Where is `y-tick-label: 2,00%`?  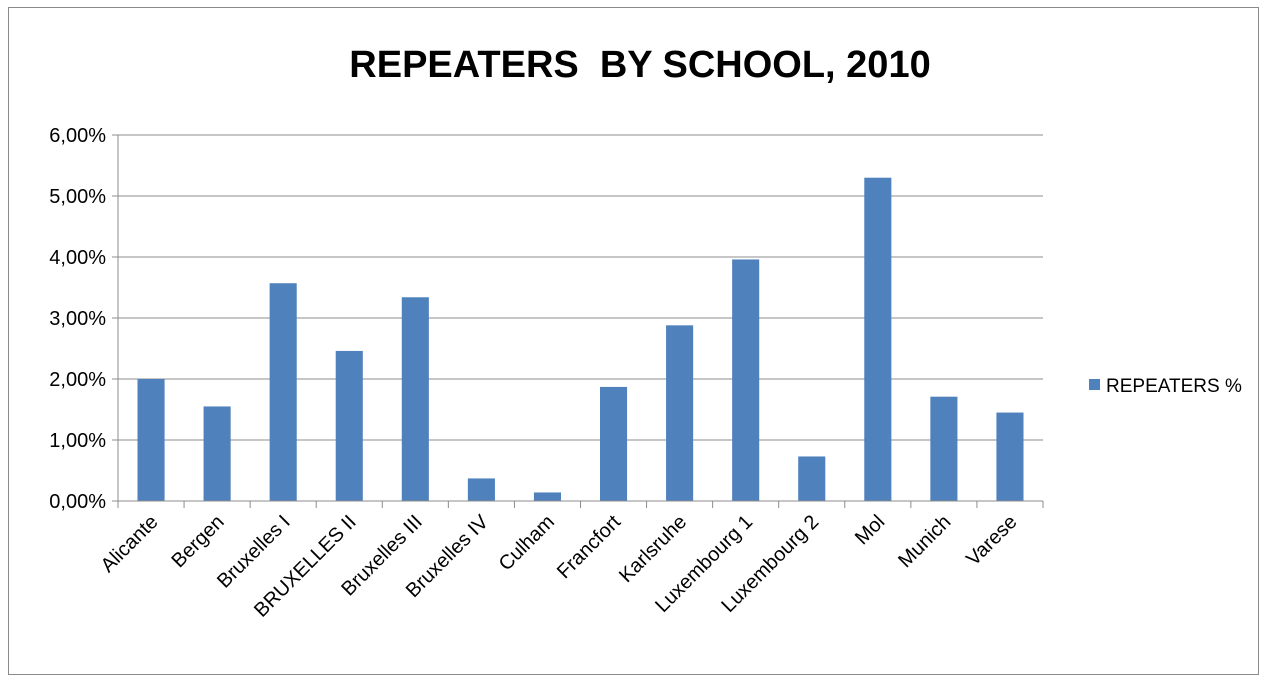
y-tick-label: 2,00% is located at coordinates (77, 380).